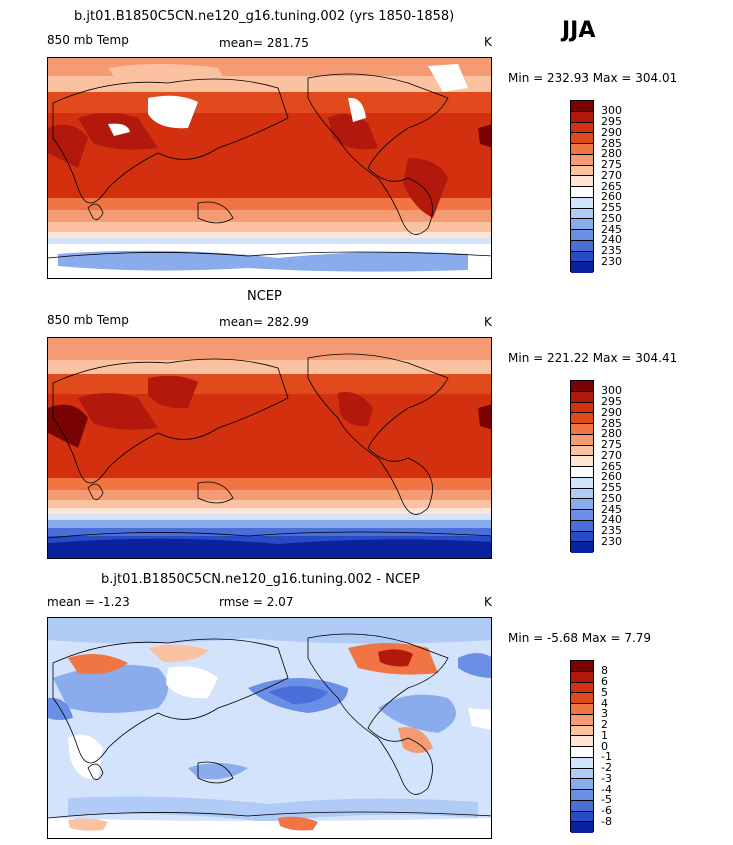 Image resolution: width=733 pixels, height=845 pixels. I want to click on colorbar-label: 1, so click(604, 735).